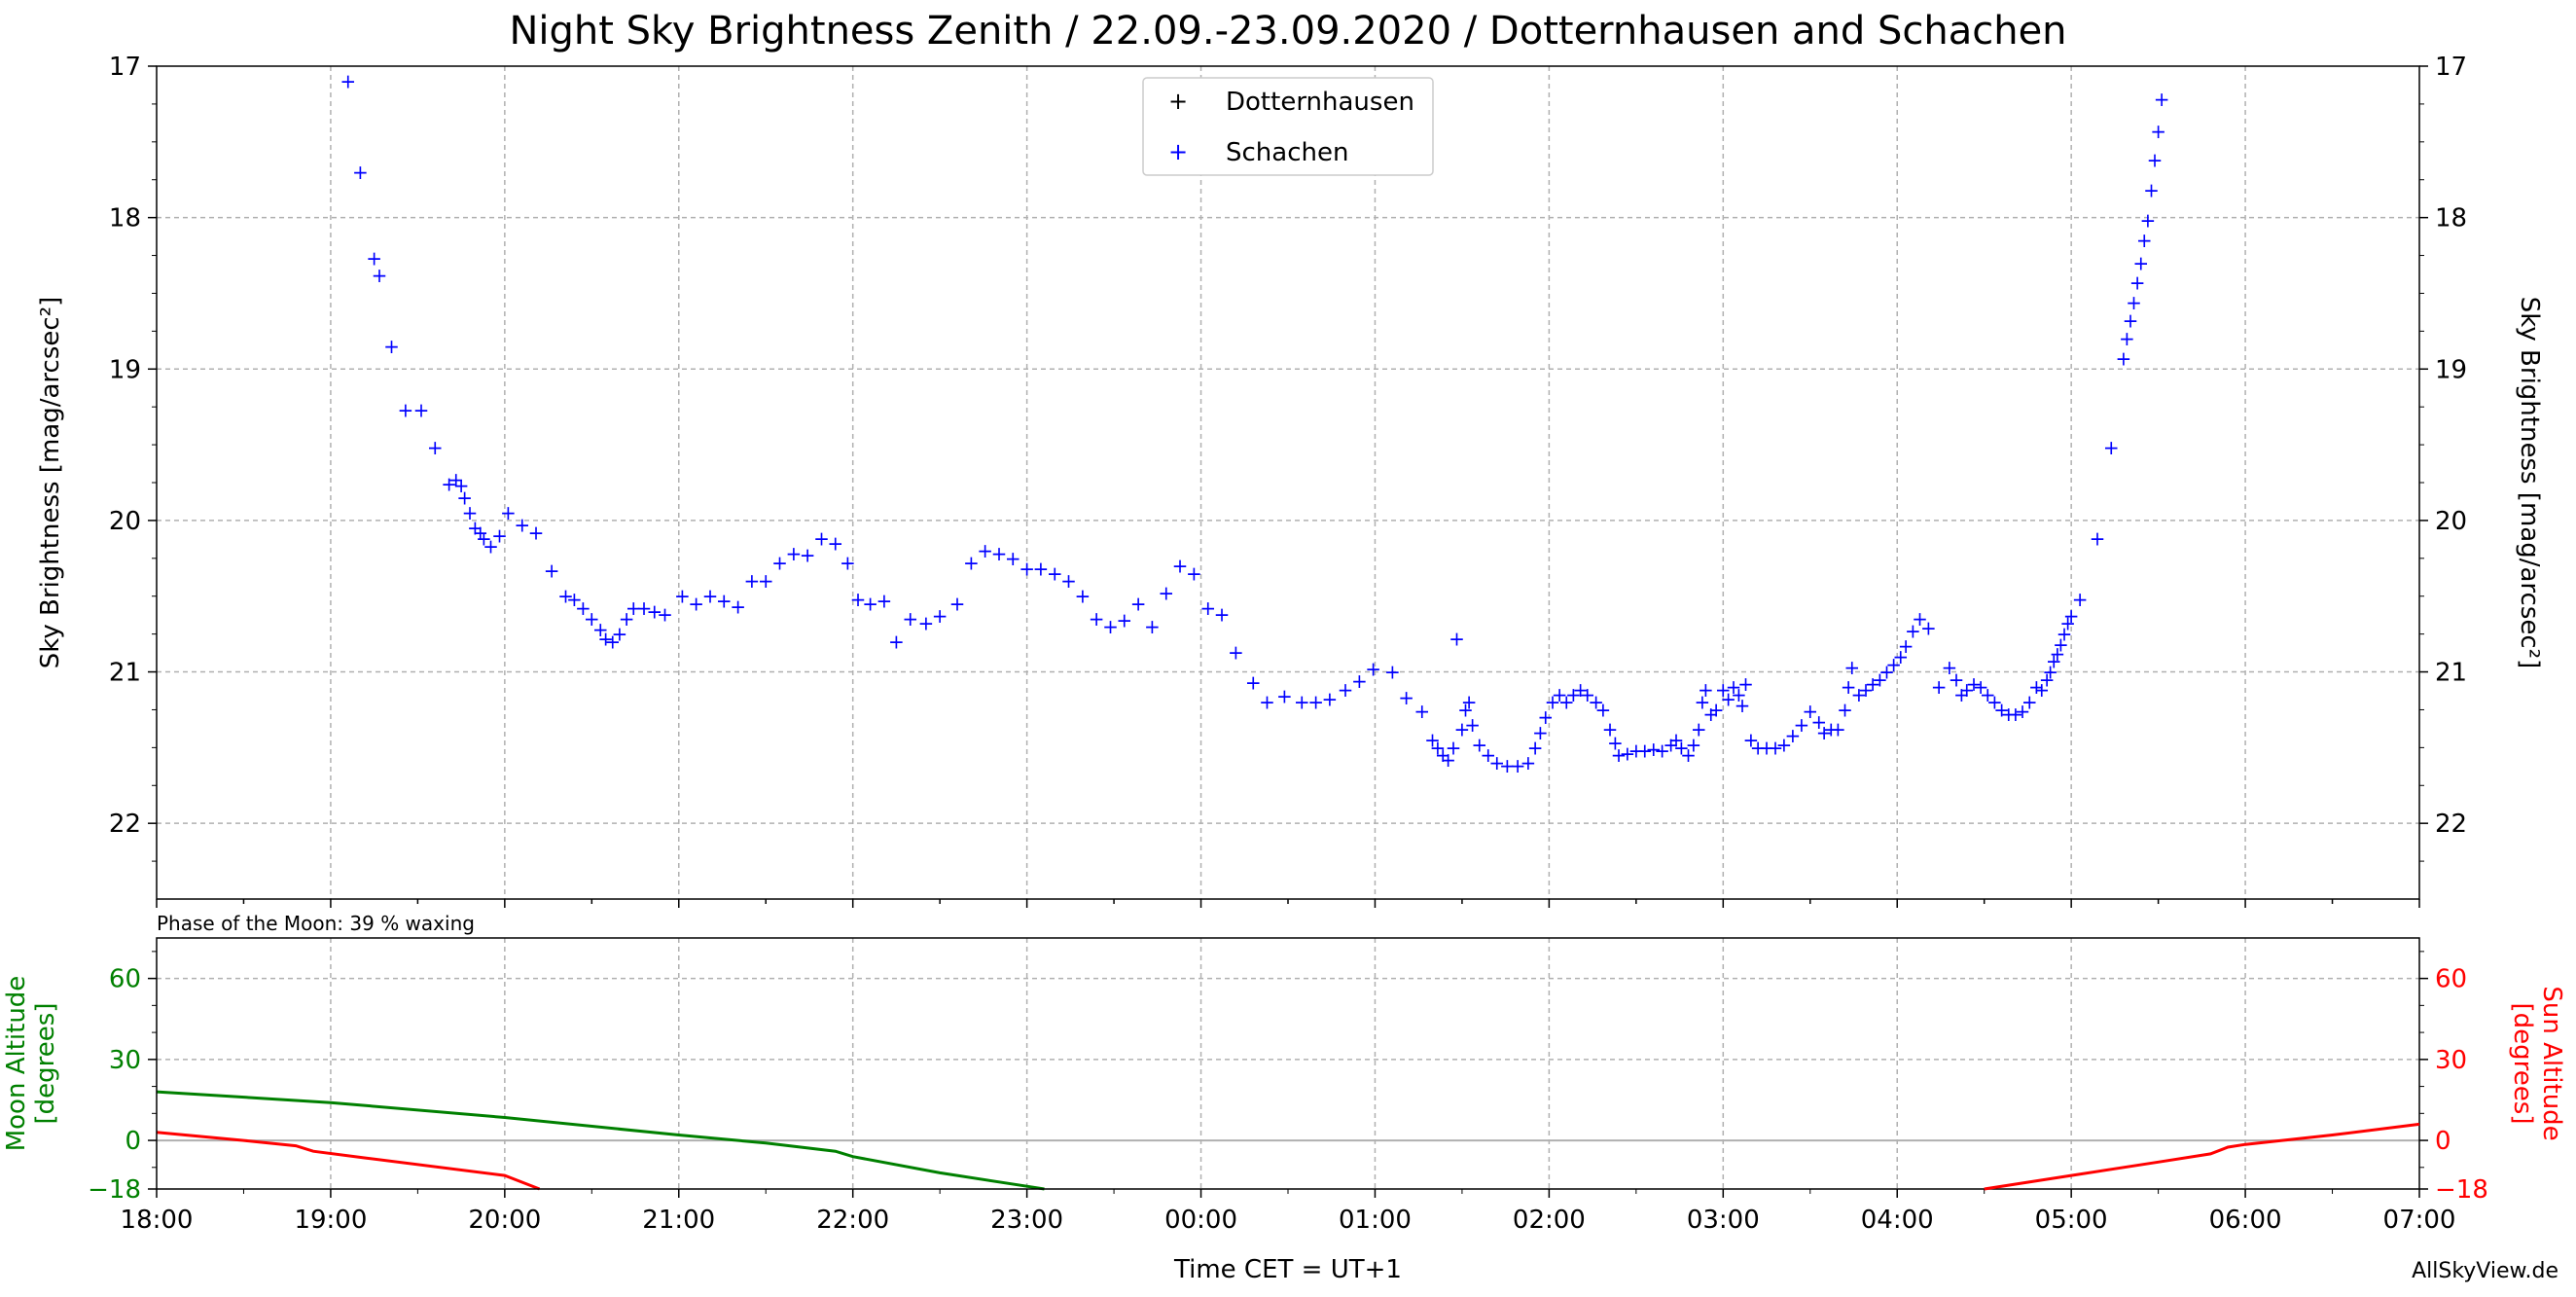 This screenshot has height=1297, width=2576. What do you see at coordinates (2551, 1063) in the screenshot?
I see `axis-label-line: Sun Altitude` at bounding box center [2551, 1063].